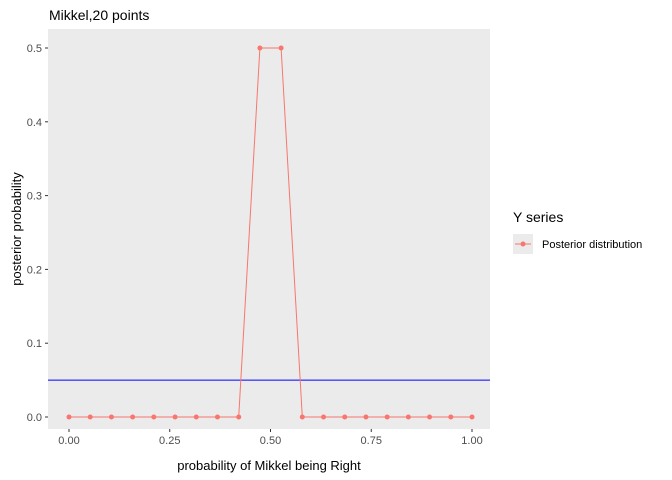  Describe the element at coordinates (34, 344) in the screenshot. I see `y-tick-label: 0.1` at that location.